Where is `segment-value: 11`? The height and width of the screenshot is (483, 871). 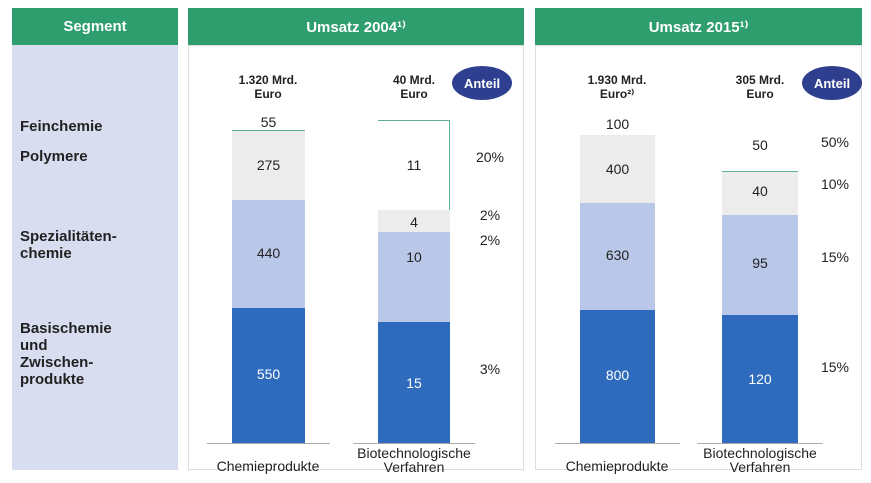 segment-value: 11 is located at coordinates (414, 165).